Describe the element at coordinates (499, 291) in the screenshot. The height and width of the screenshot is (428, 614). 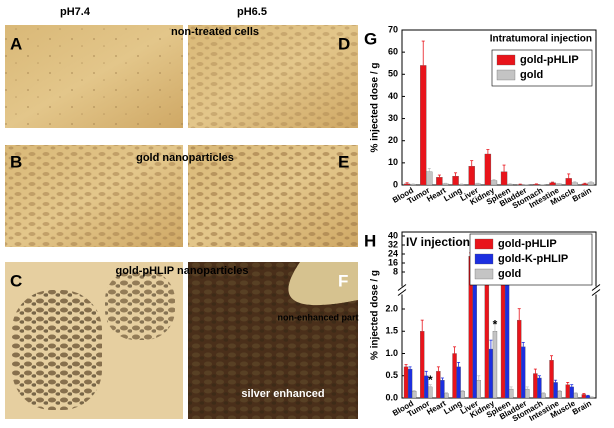
I see `axis-break` at that location.